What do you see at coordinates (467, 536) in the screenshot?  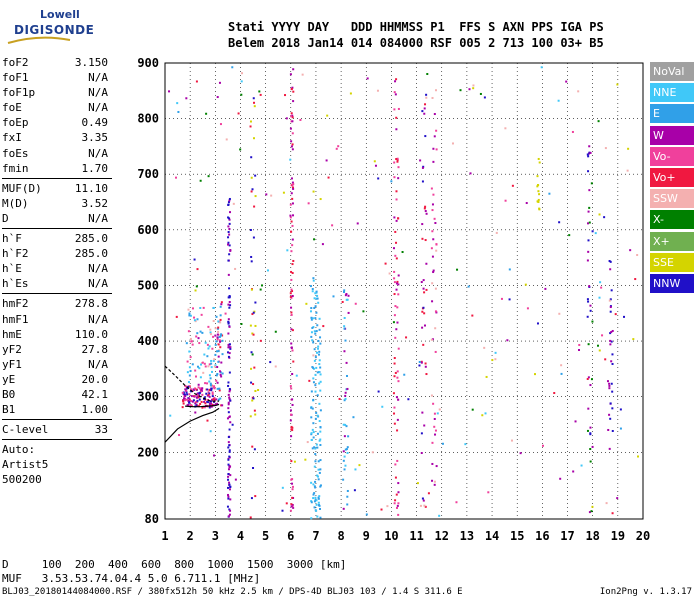 I see `x-tick-label: 13` at bounding box center [467, 536].